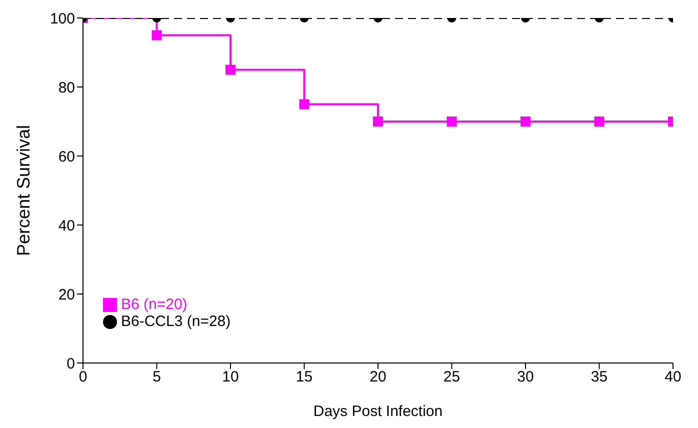 The width and height of the screenshot is (698, 428). I want to click on x-tick-label: 15, so click(304, 377).